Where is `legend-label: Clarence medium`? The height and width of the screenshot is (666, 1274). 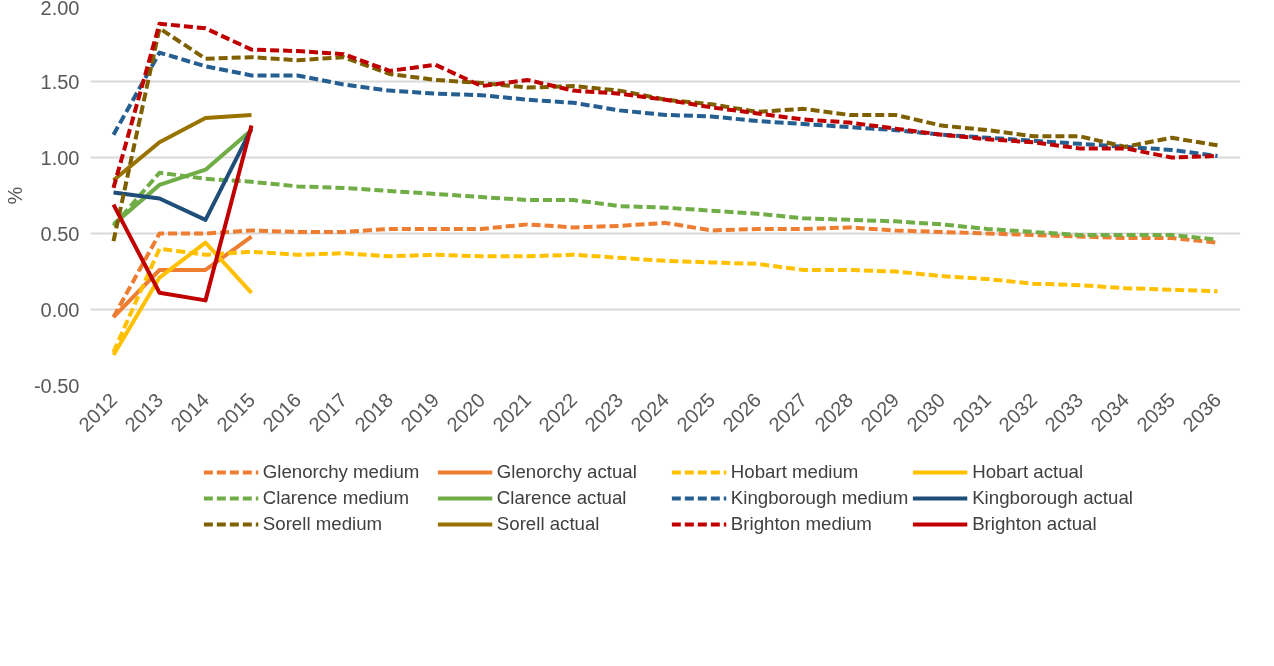
legend-label: Clarence medium is located at coordinates (336, 497).